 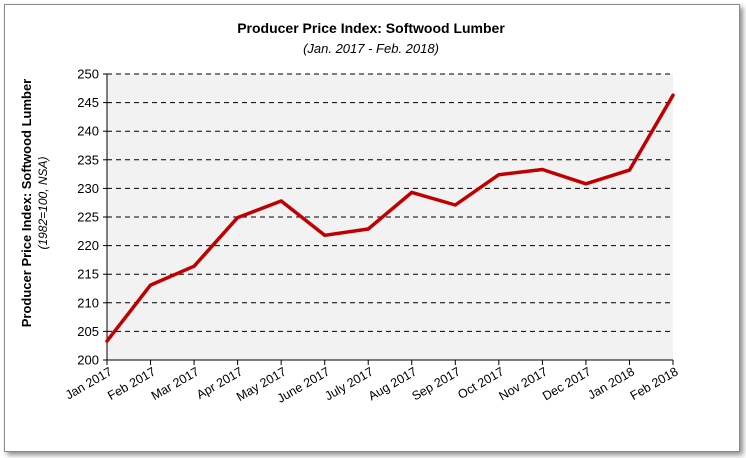 What do you see at coordinates (611, 383) in the screenshot?
I see `x-tick-label: Jan 2018` at bounding box center [611, 383].